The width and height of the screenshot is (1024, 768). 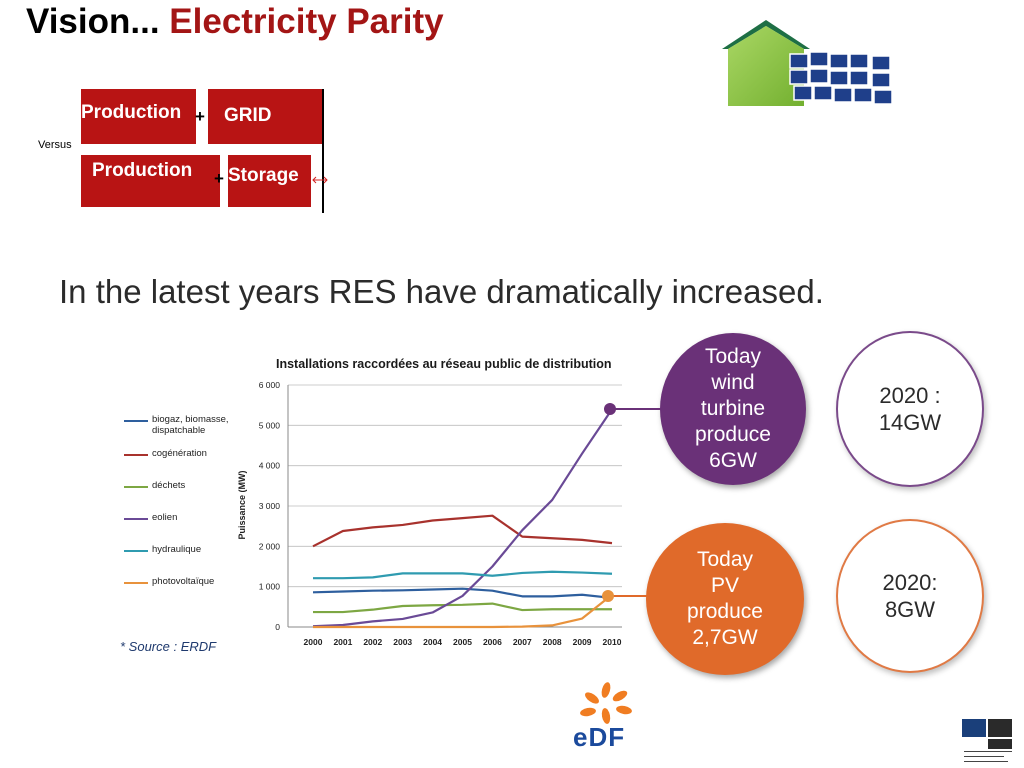 What do you see at coordinates (320, 180) in the screenshot?
I see `double-arrow-icon` at bounding box center [320, 180].